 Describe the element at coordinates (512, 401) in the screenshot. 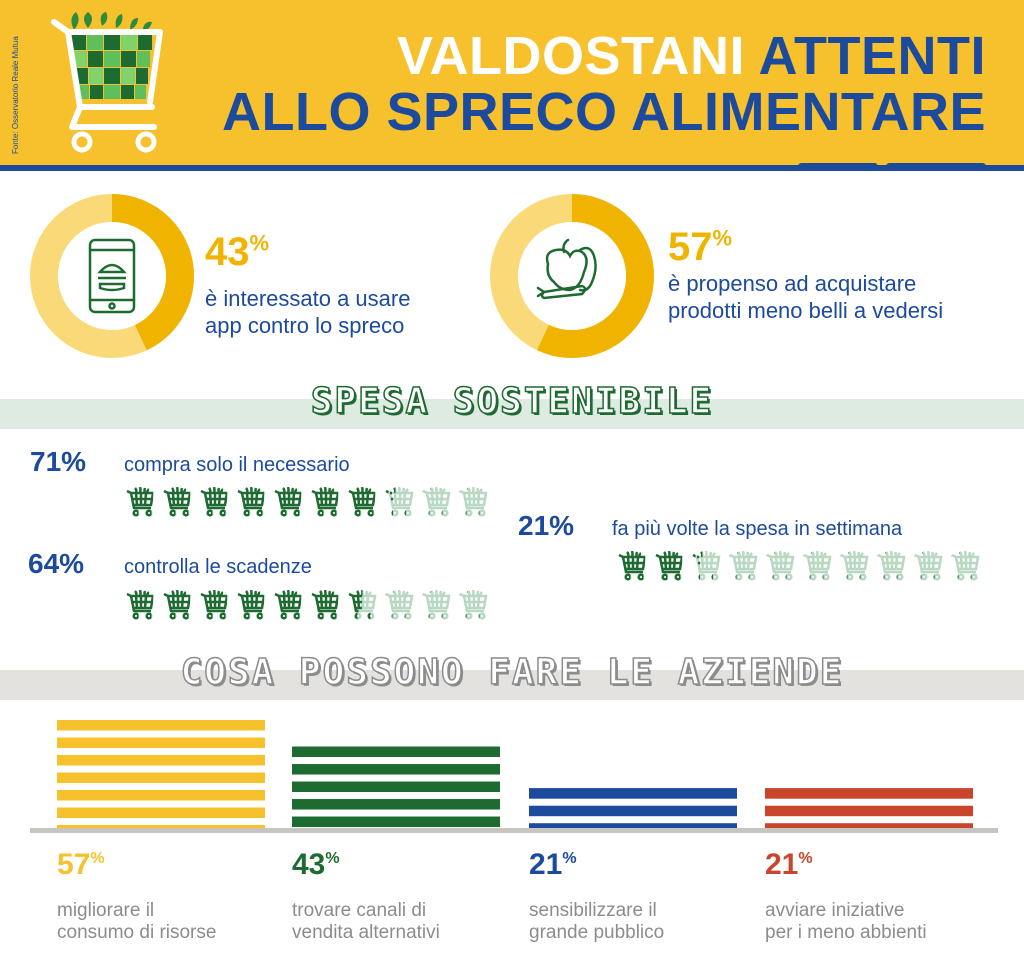

I see `spesa-title: SPESA SOSTENIBILE` at that location.